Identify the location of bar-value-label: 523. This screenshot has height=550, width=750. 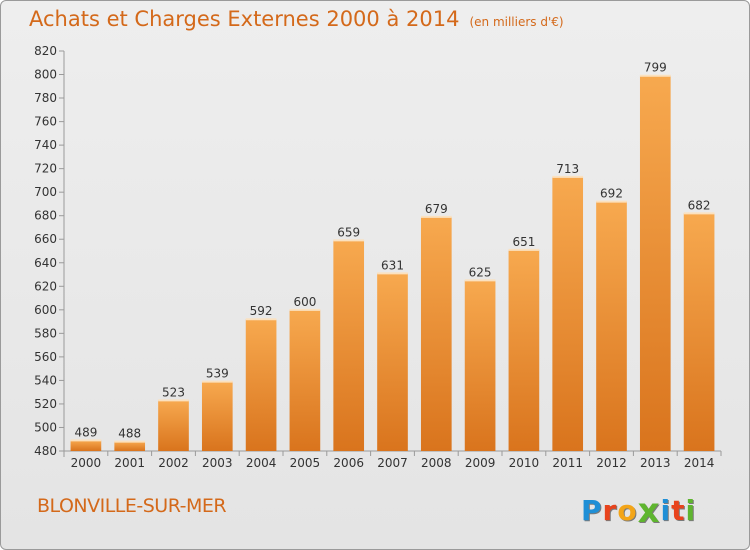
(173, 392).